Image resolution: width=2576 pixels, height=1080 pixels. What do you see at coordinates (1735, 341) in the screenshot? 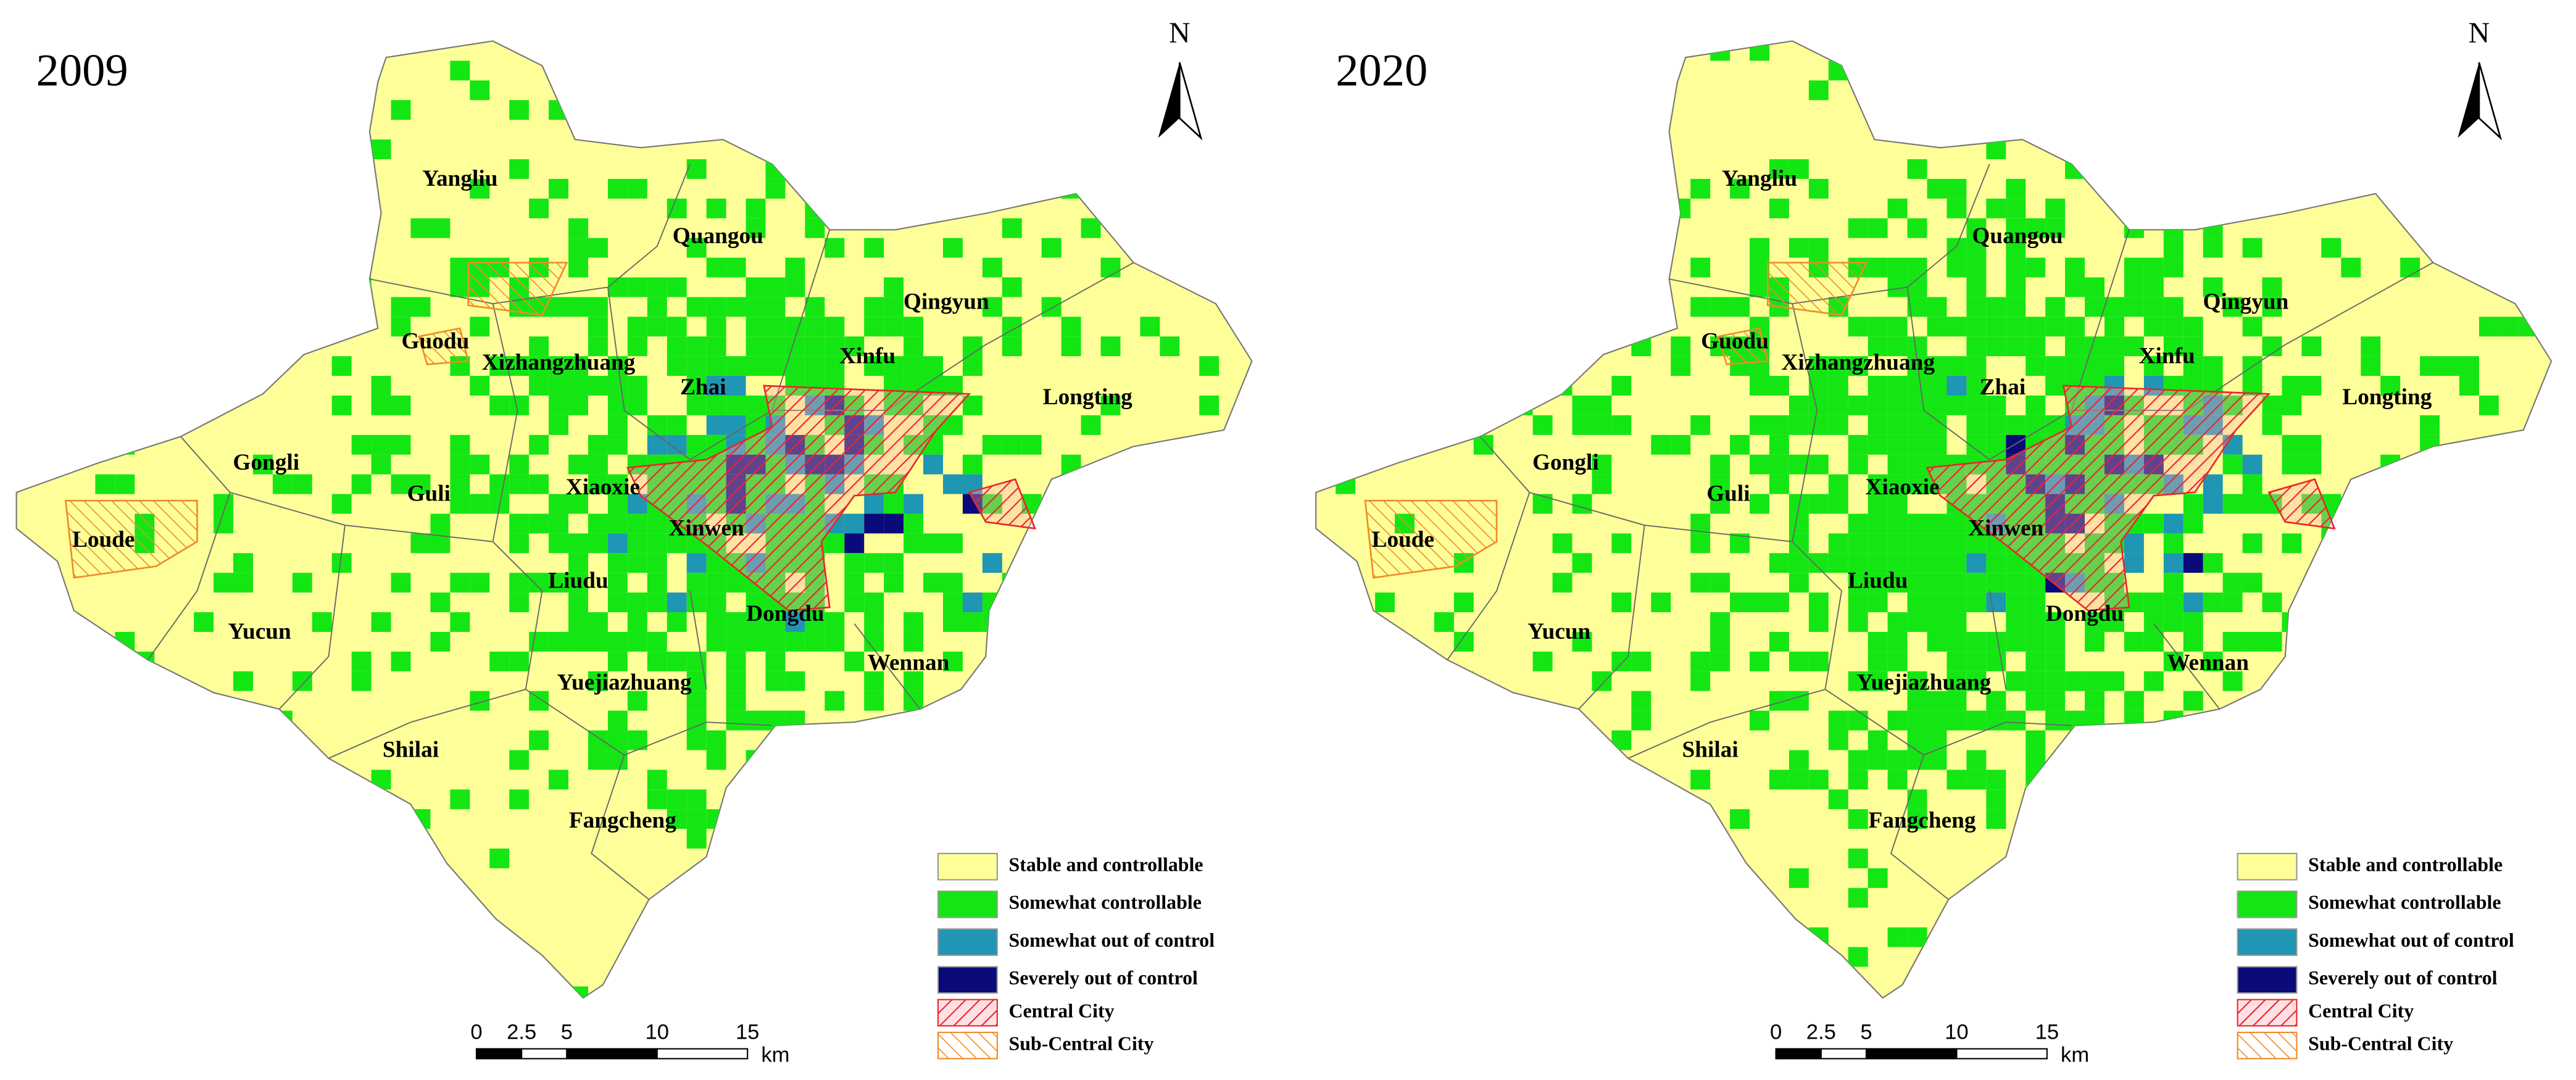
I see `place-label: Guodu` at bounding box center [1735, 341].